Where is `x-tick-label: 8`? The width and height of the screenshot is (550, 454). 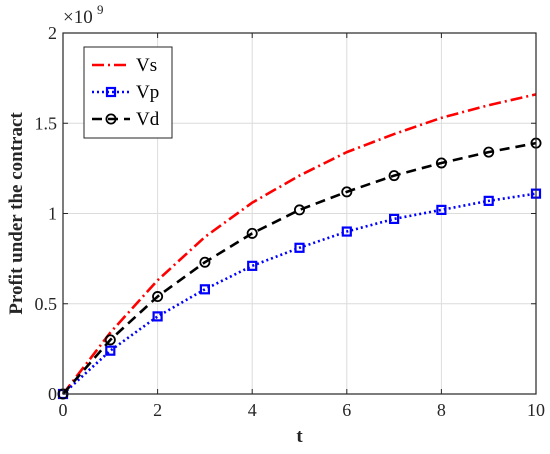
x-tick-label: 8 is located at coordinates (441, 410).